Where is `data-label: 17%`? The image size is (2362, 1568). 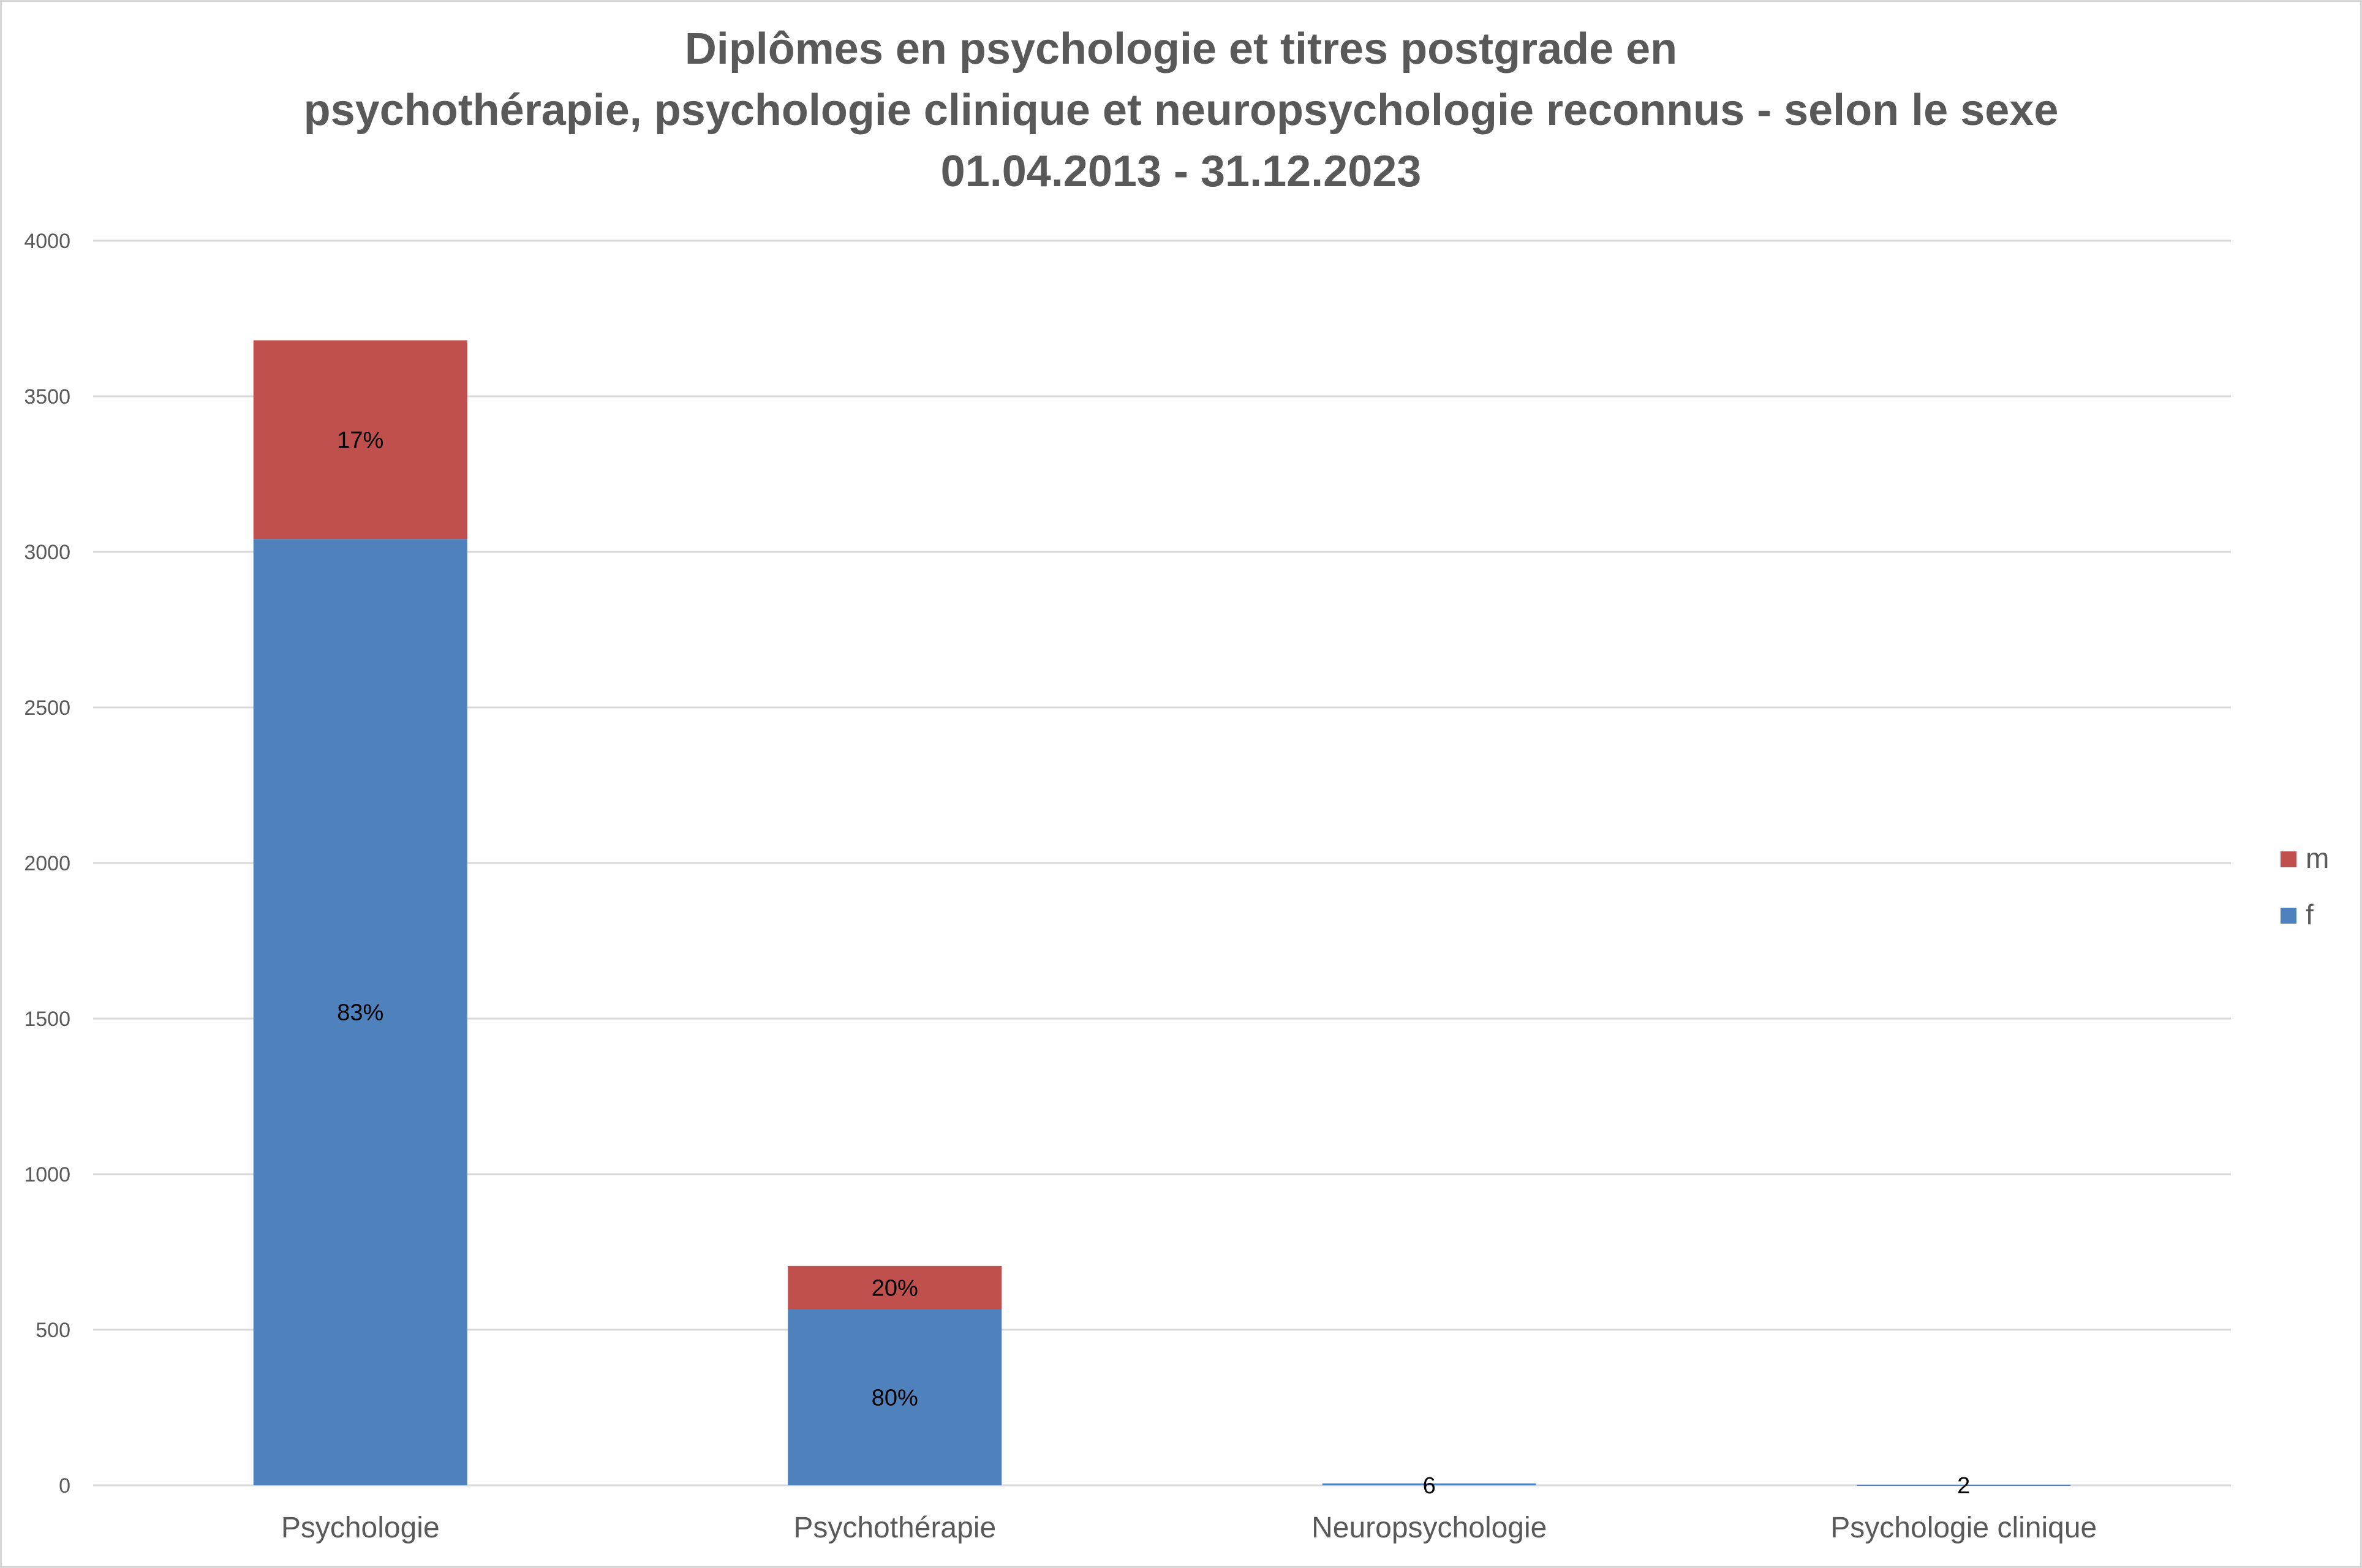 data-label: 17% is located at coordinates (360, 441).